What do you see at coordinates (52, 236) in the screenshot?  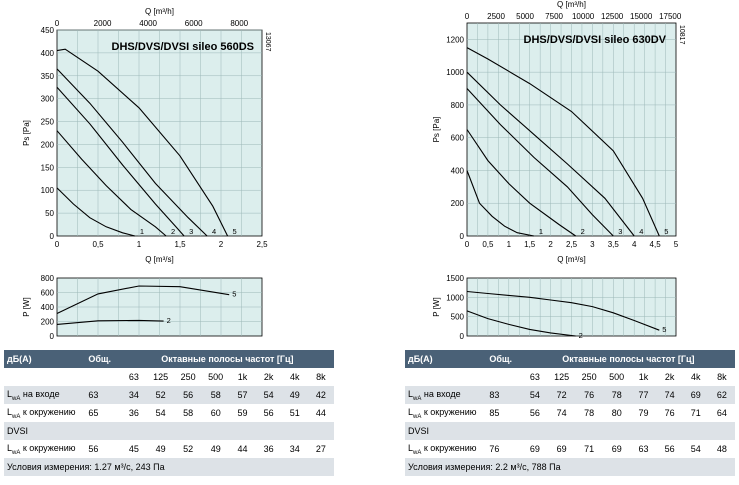 I see `y-tick-label: 0` at bounding box center [52, 236].